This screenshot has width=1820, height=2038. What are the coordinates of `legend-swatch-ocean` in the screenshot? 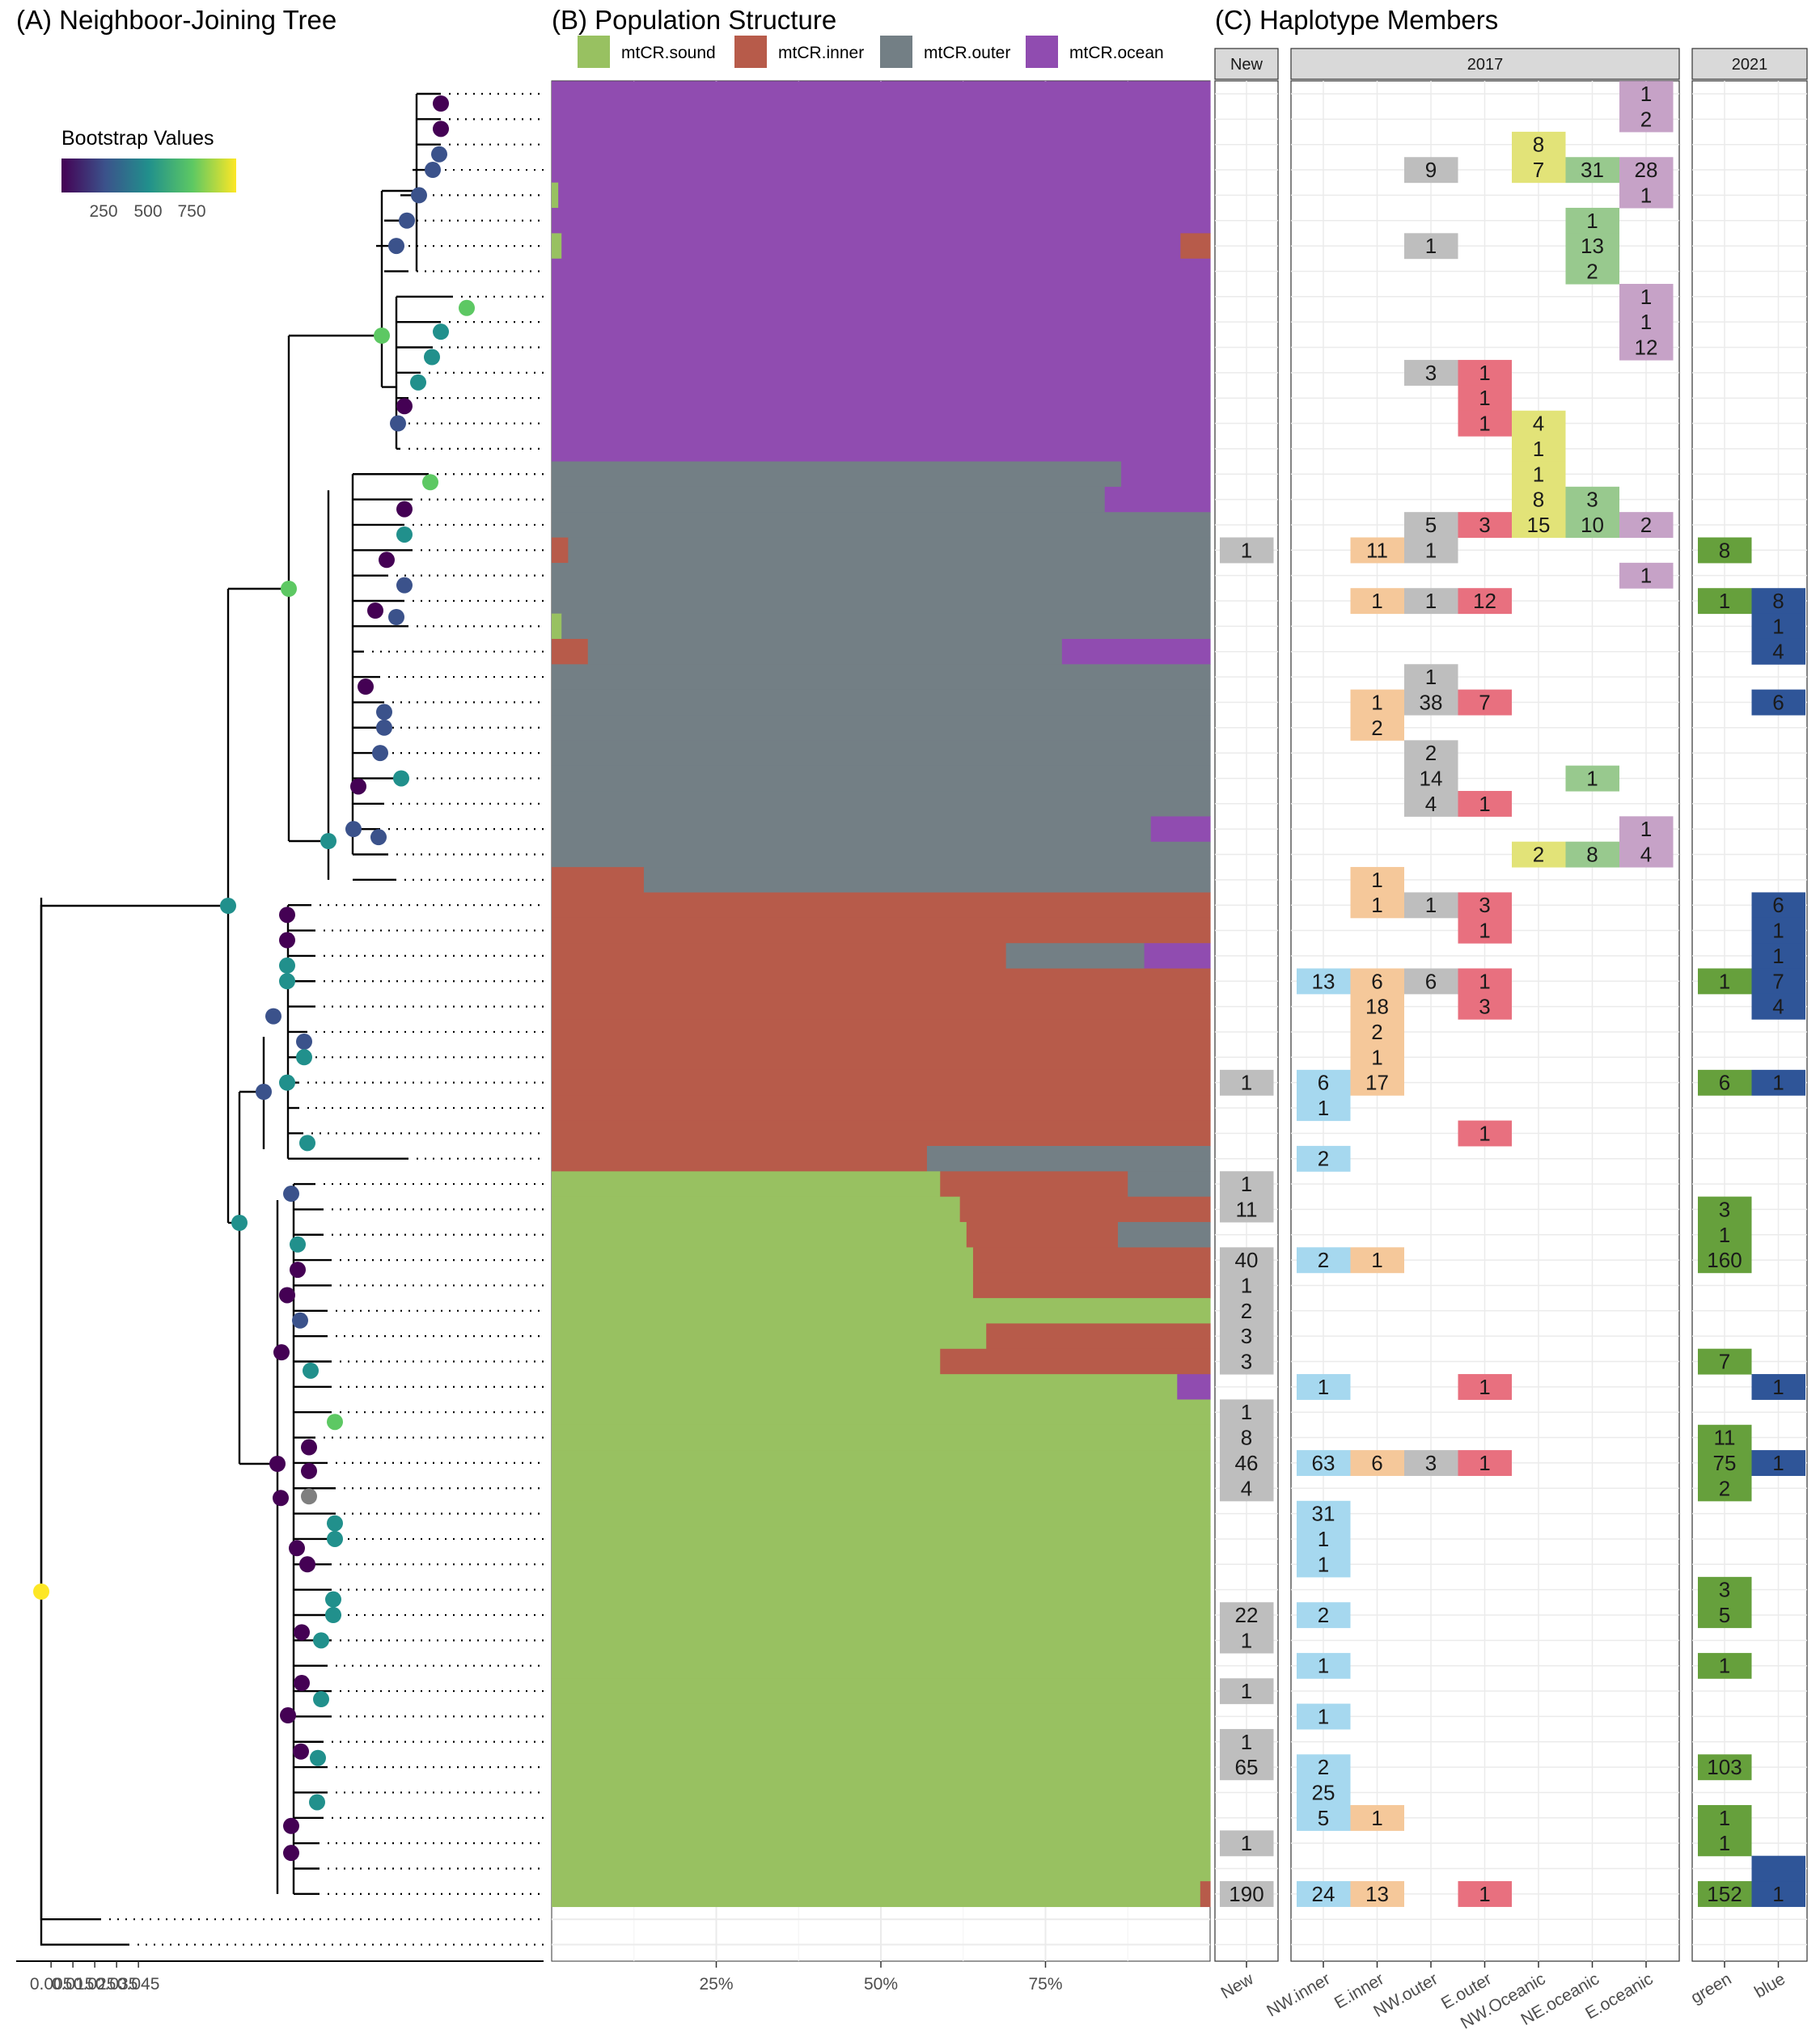 It's located at (1042, 52).